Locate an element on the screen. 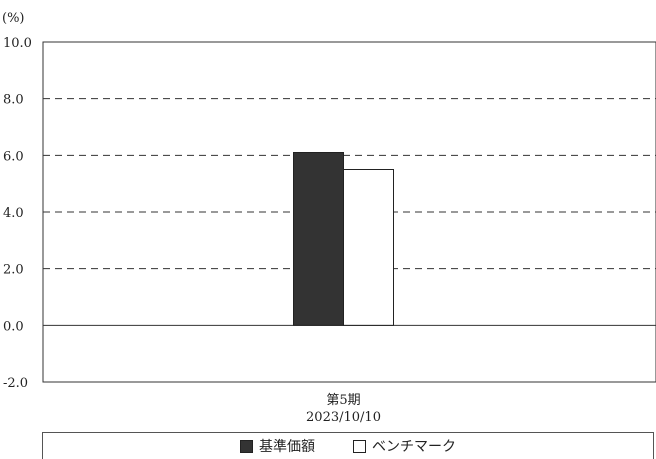 The height and width of the screenshot is (459, 656). legend-item: ベンチマーク is located at coordinates (404, 446).